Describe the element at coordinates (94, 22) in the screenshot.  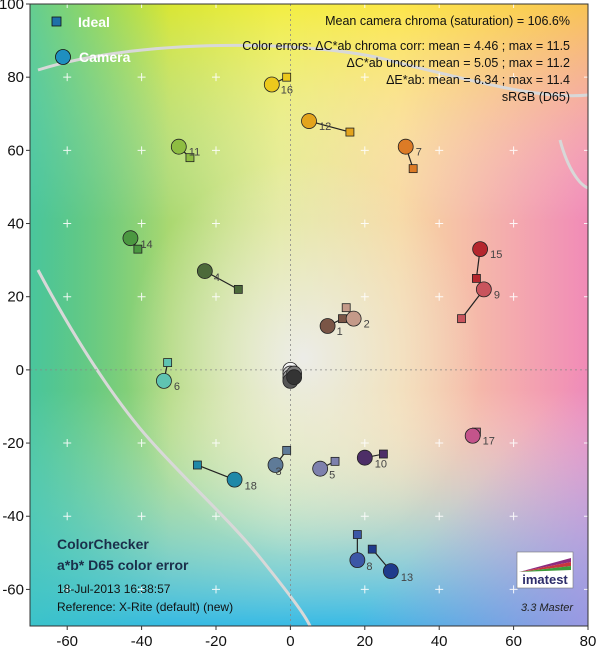
I see `legend-ideal-label: Ideal` at that location.